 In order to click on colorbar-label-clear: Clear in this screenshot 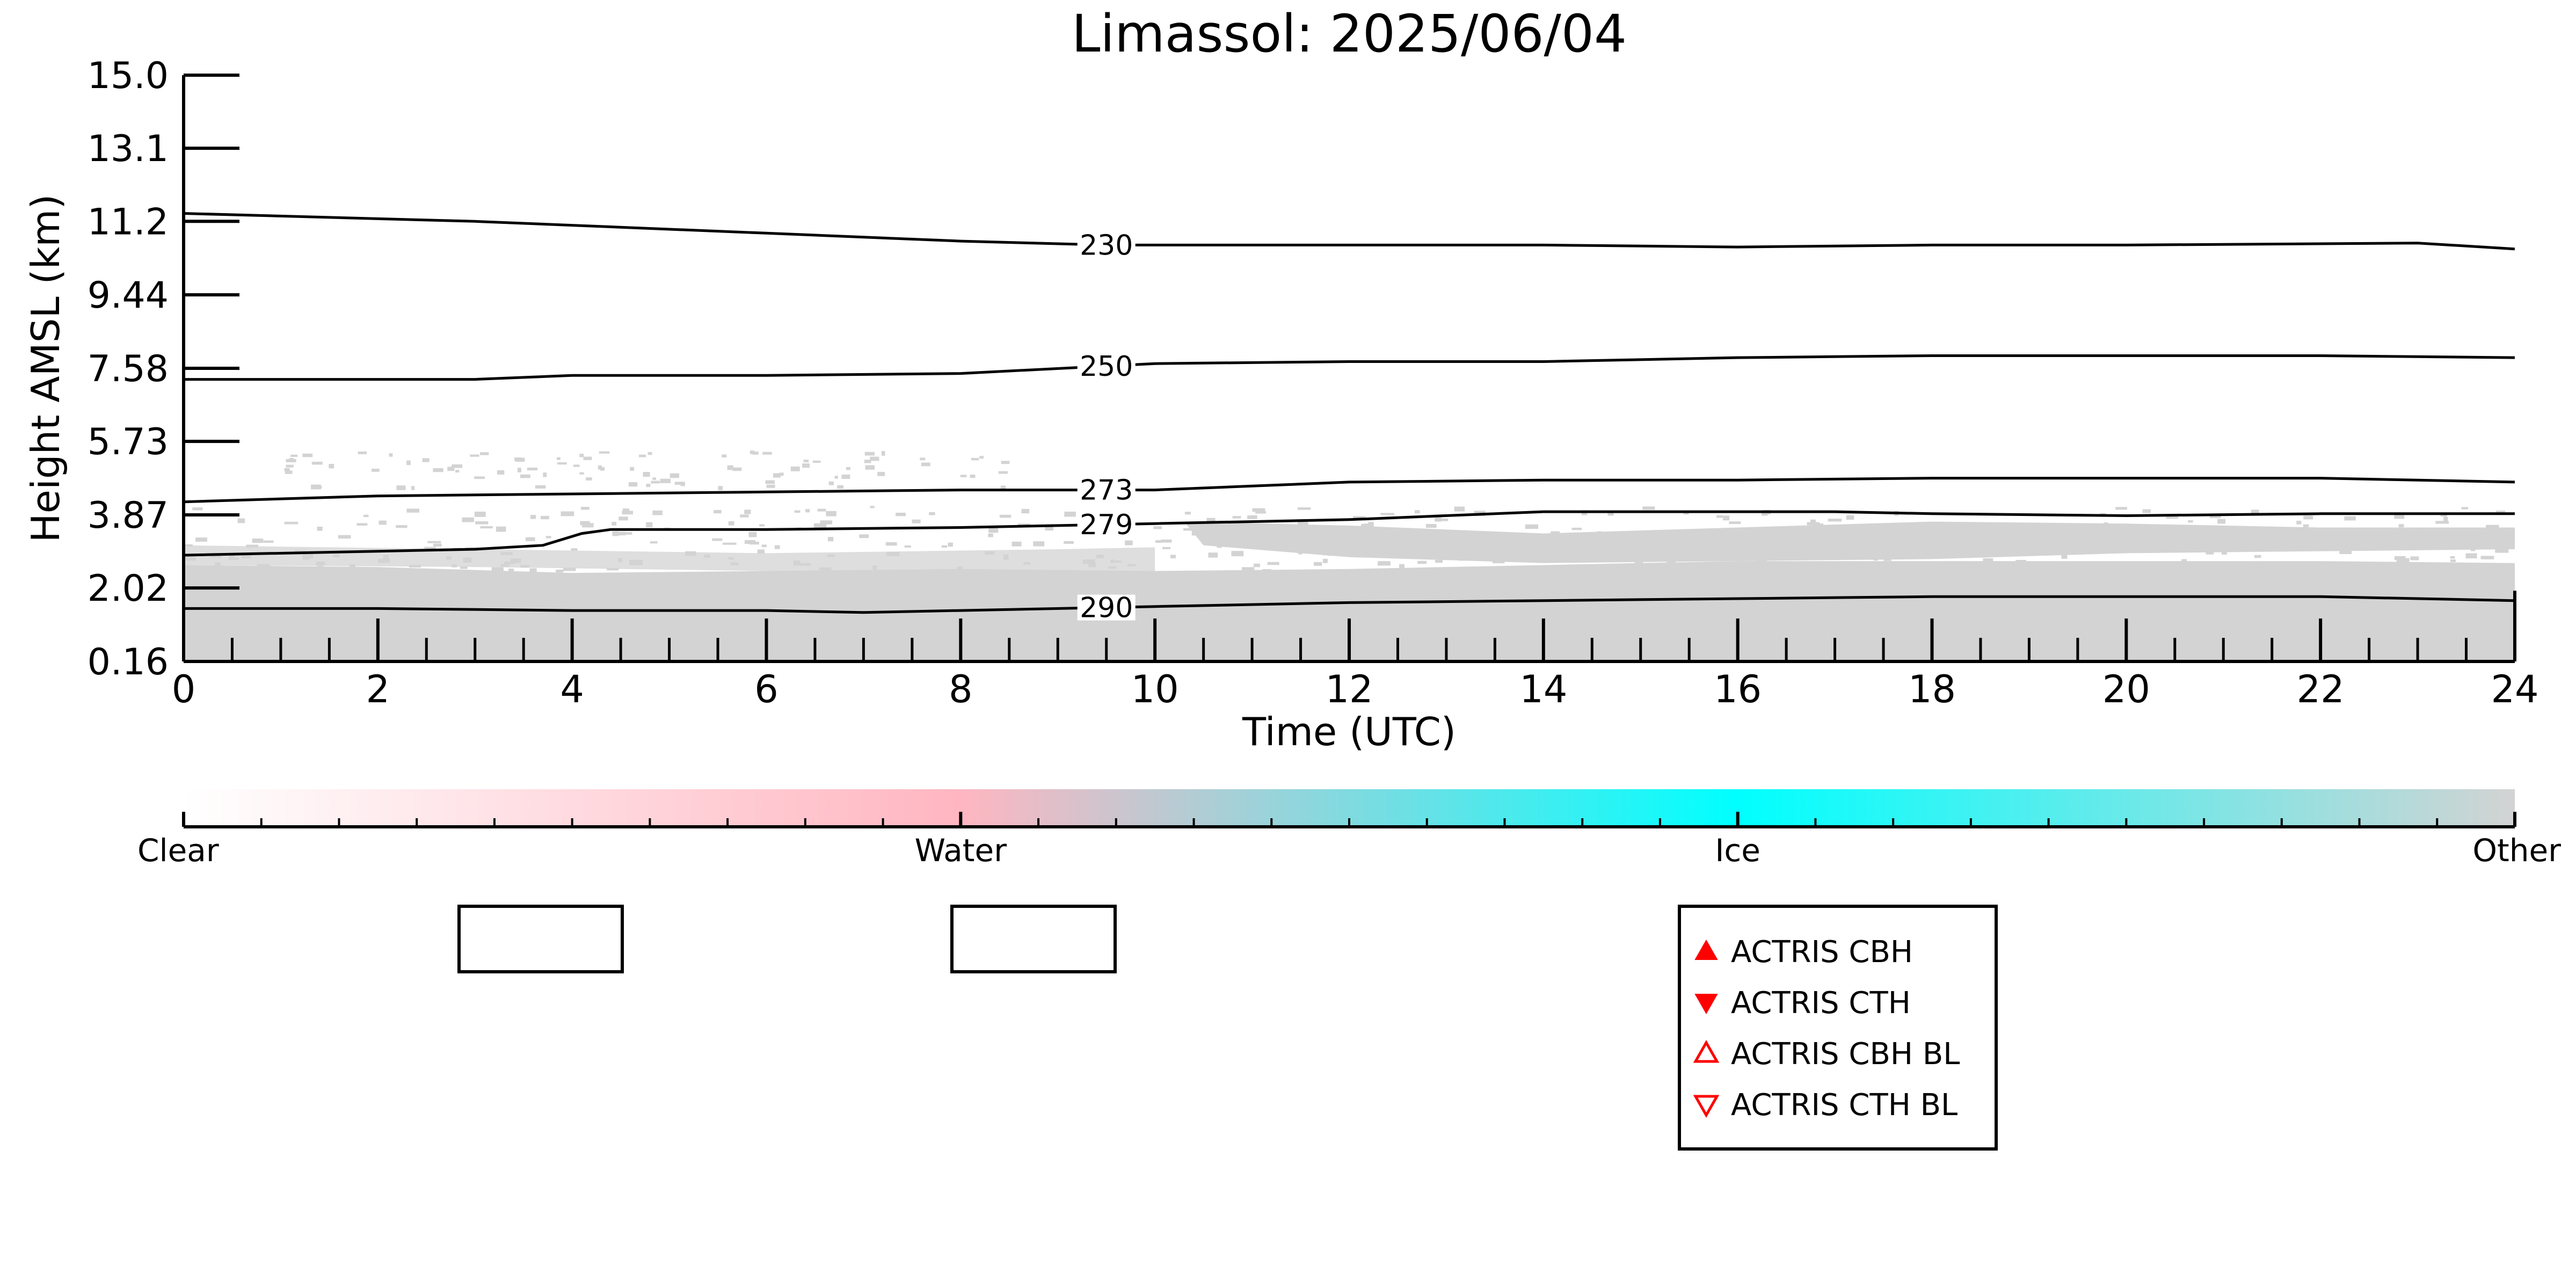, I will do `click(178, 850)`.